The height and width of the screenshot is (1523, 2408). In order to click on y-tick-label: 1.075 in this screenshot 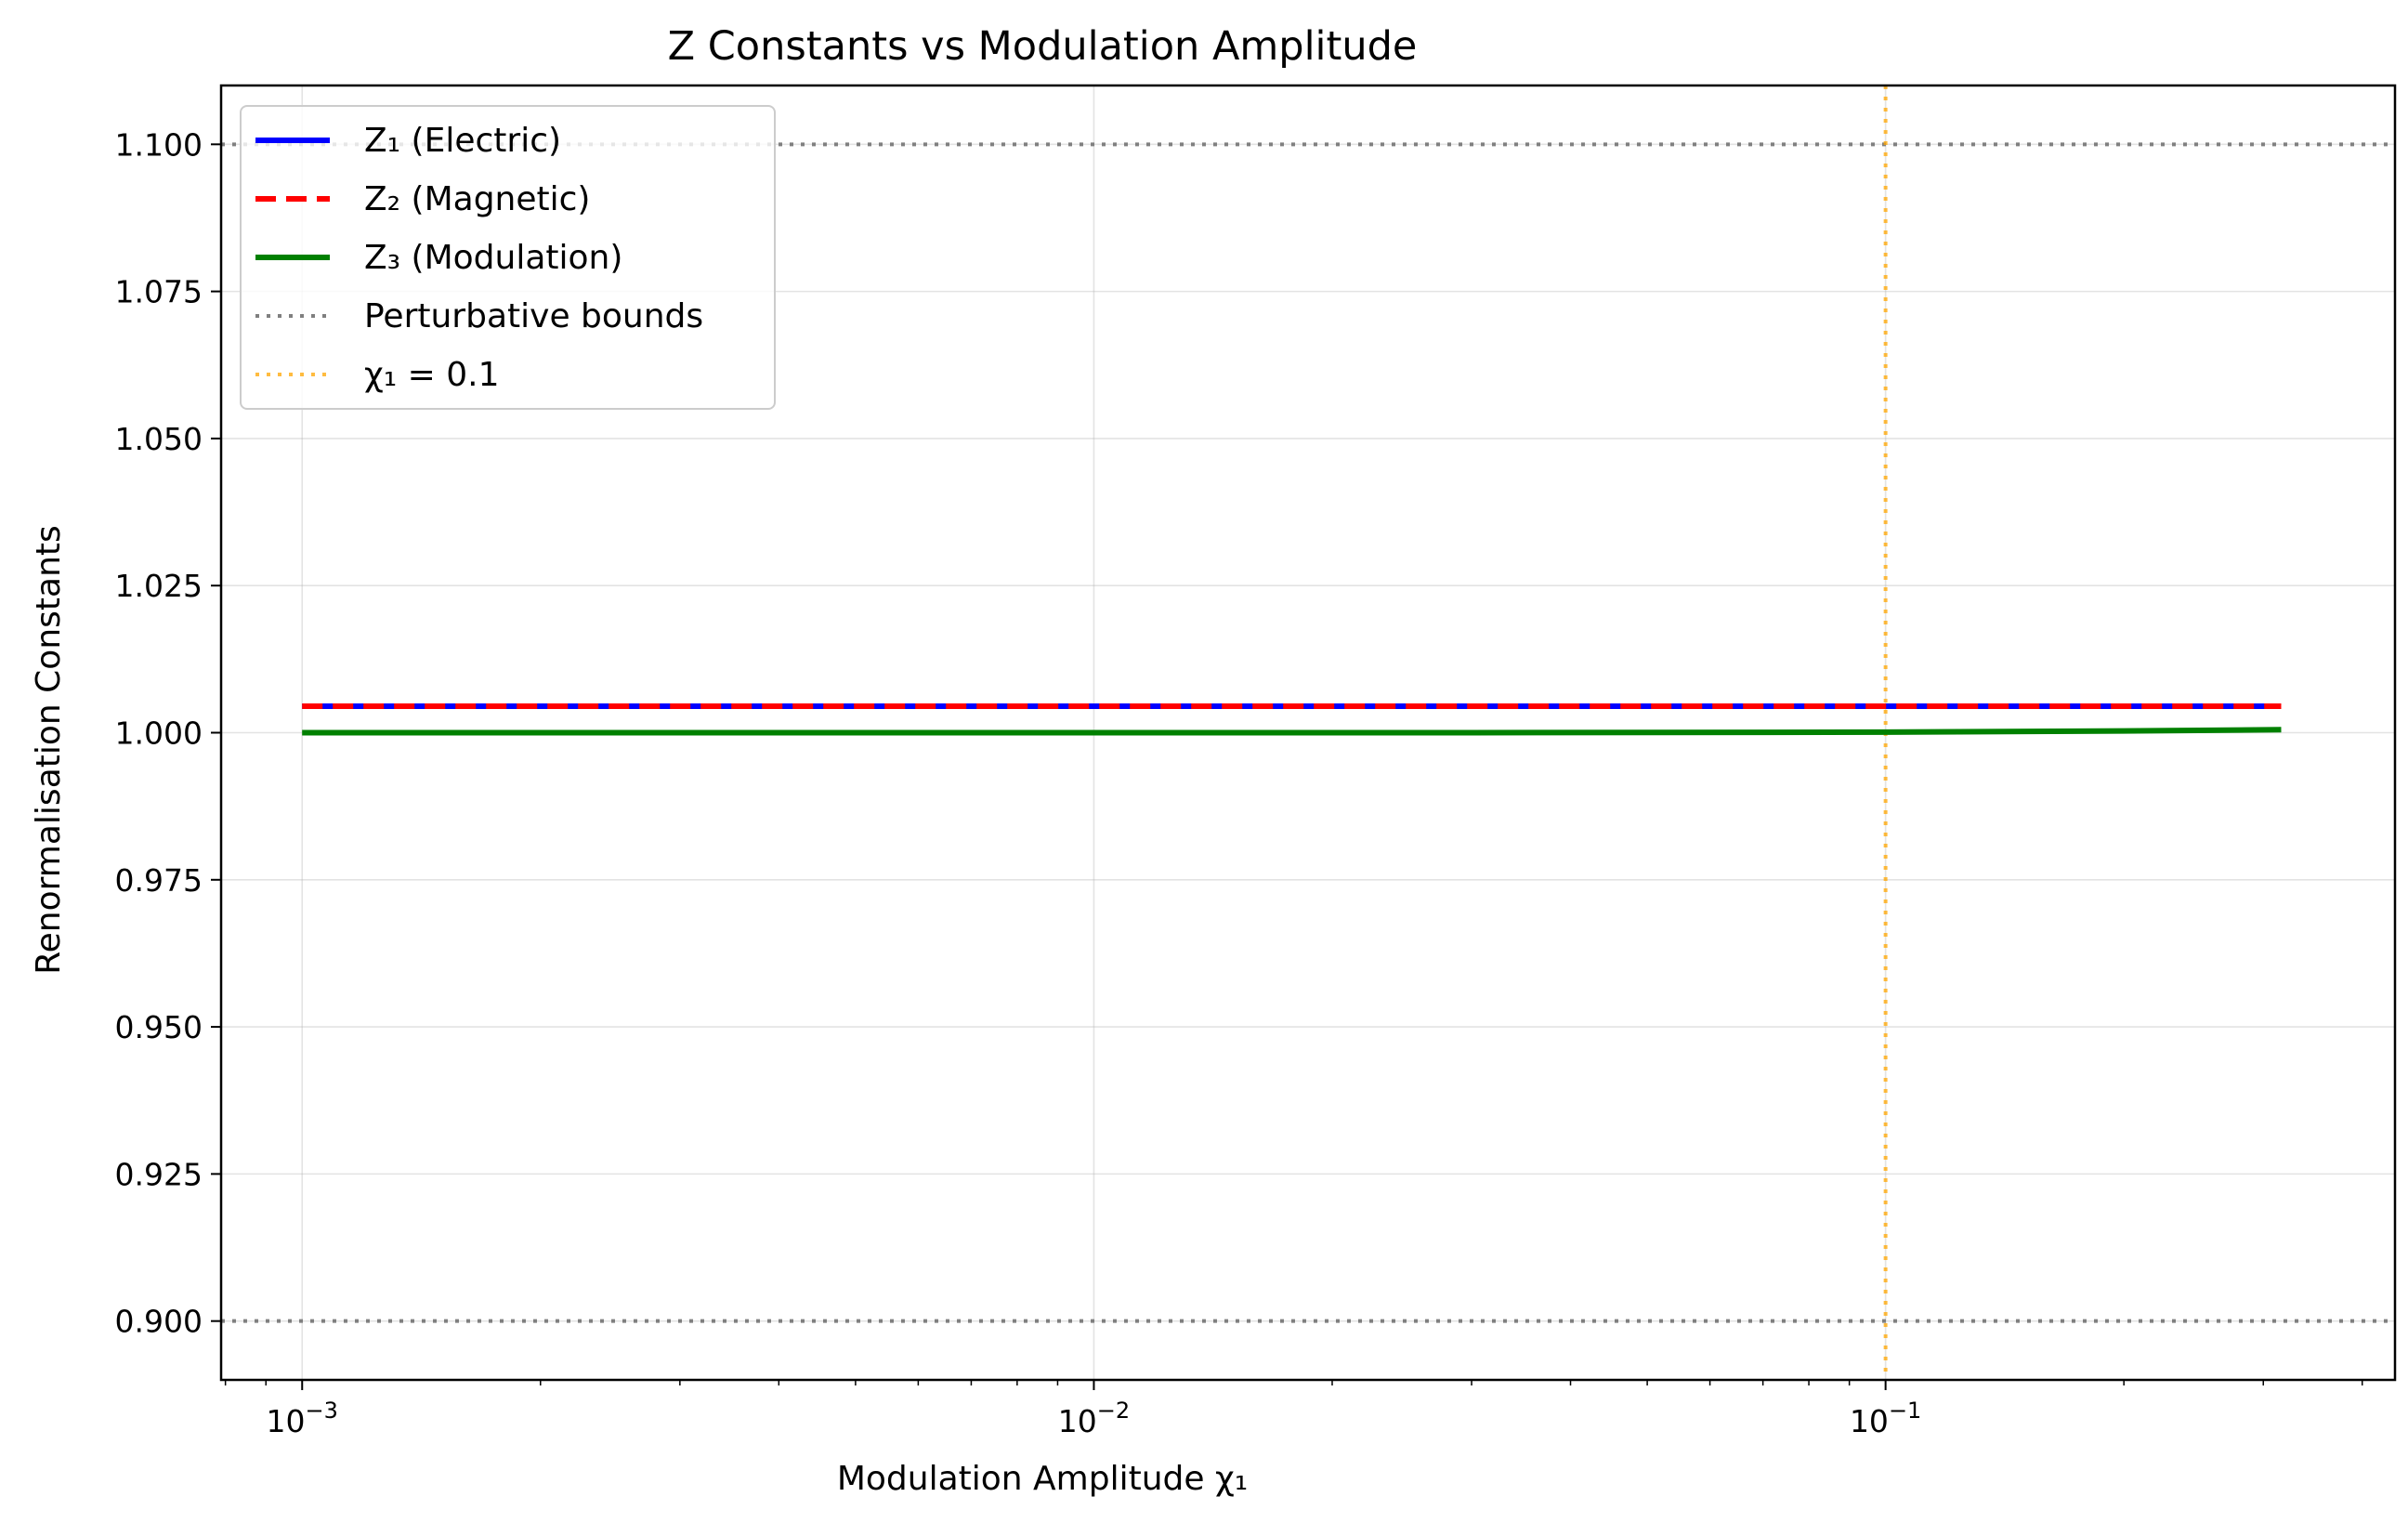, I will do `click(159, 292)`.